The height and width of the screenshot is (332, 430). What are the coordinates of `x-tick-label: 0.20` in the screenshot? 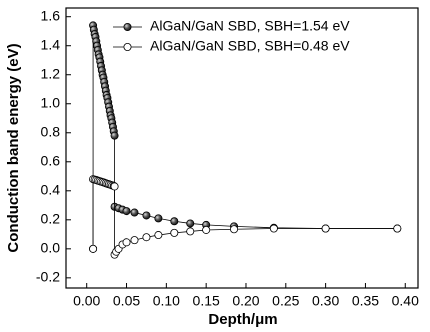 It's located at (245, 301).